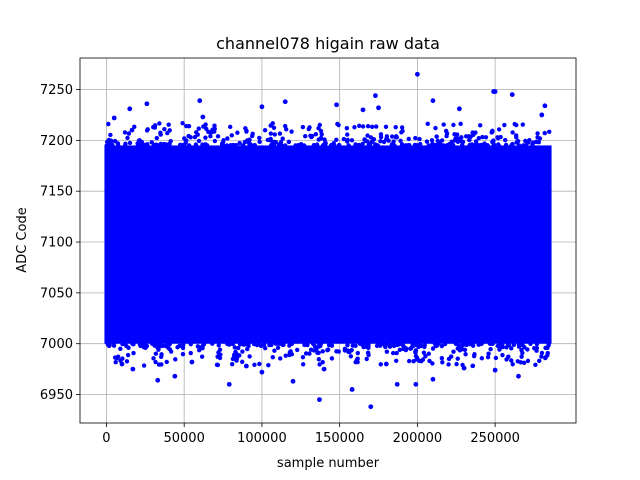  I want to click on y-tick-label: 7150, so click(56, 192).